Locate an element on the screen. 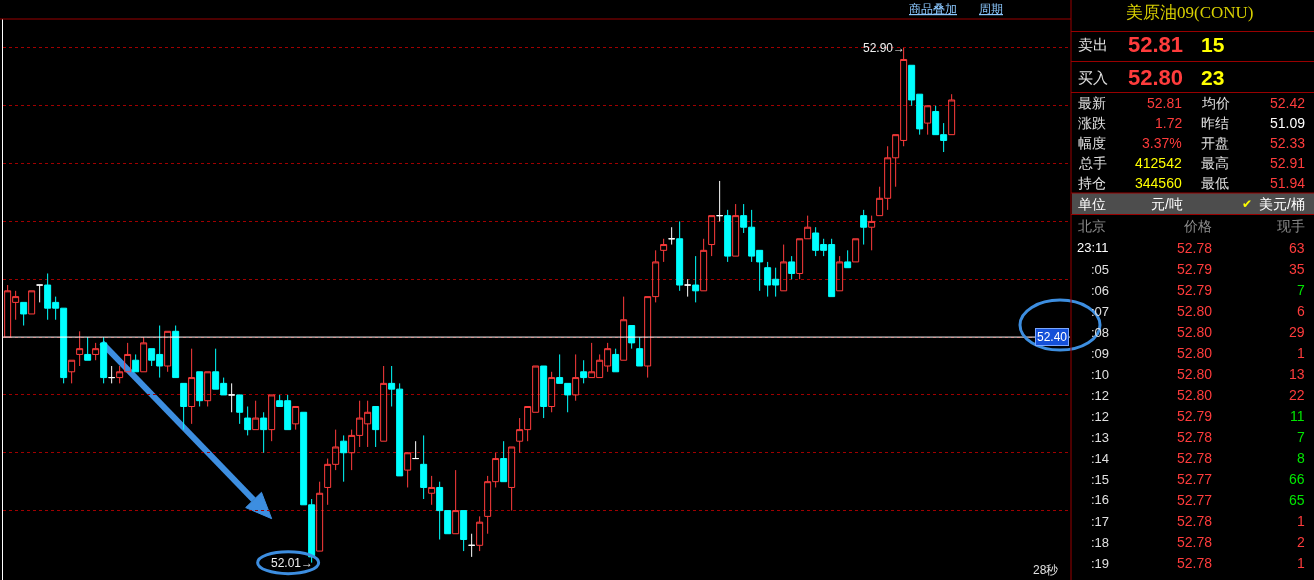 This screenshot has width=1314, height=580. text: 51.94 is located at coordinates (1288, 183).